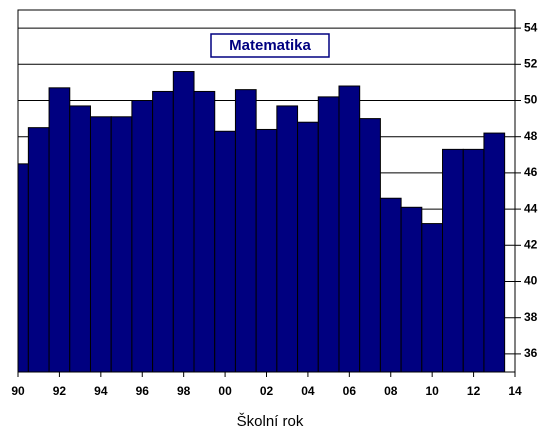 The image size is (547, 437). What do you see at coordinates (60, 391) in the screenshot?
I see `x-tick-label: 92` at bounding box center [60, 391].